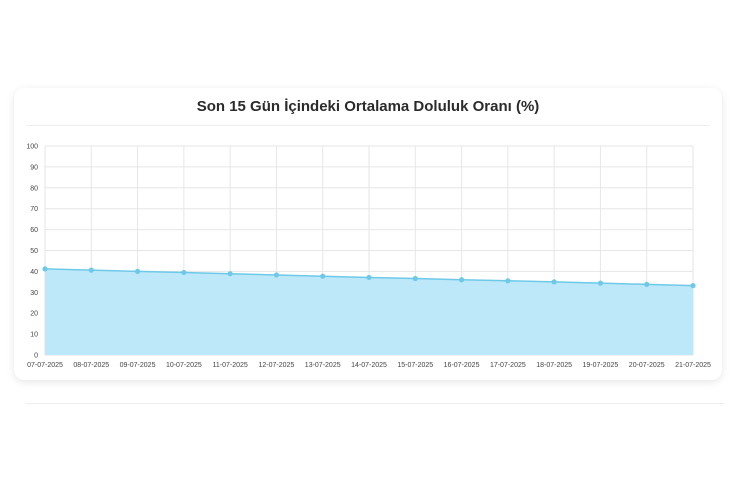 Image resolution: width=750 pixels, height=500 pixels. I want to click on y-tick-label: 60, so click(34, 230).